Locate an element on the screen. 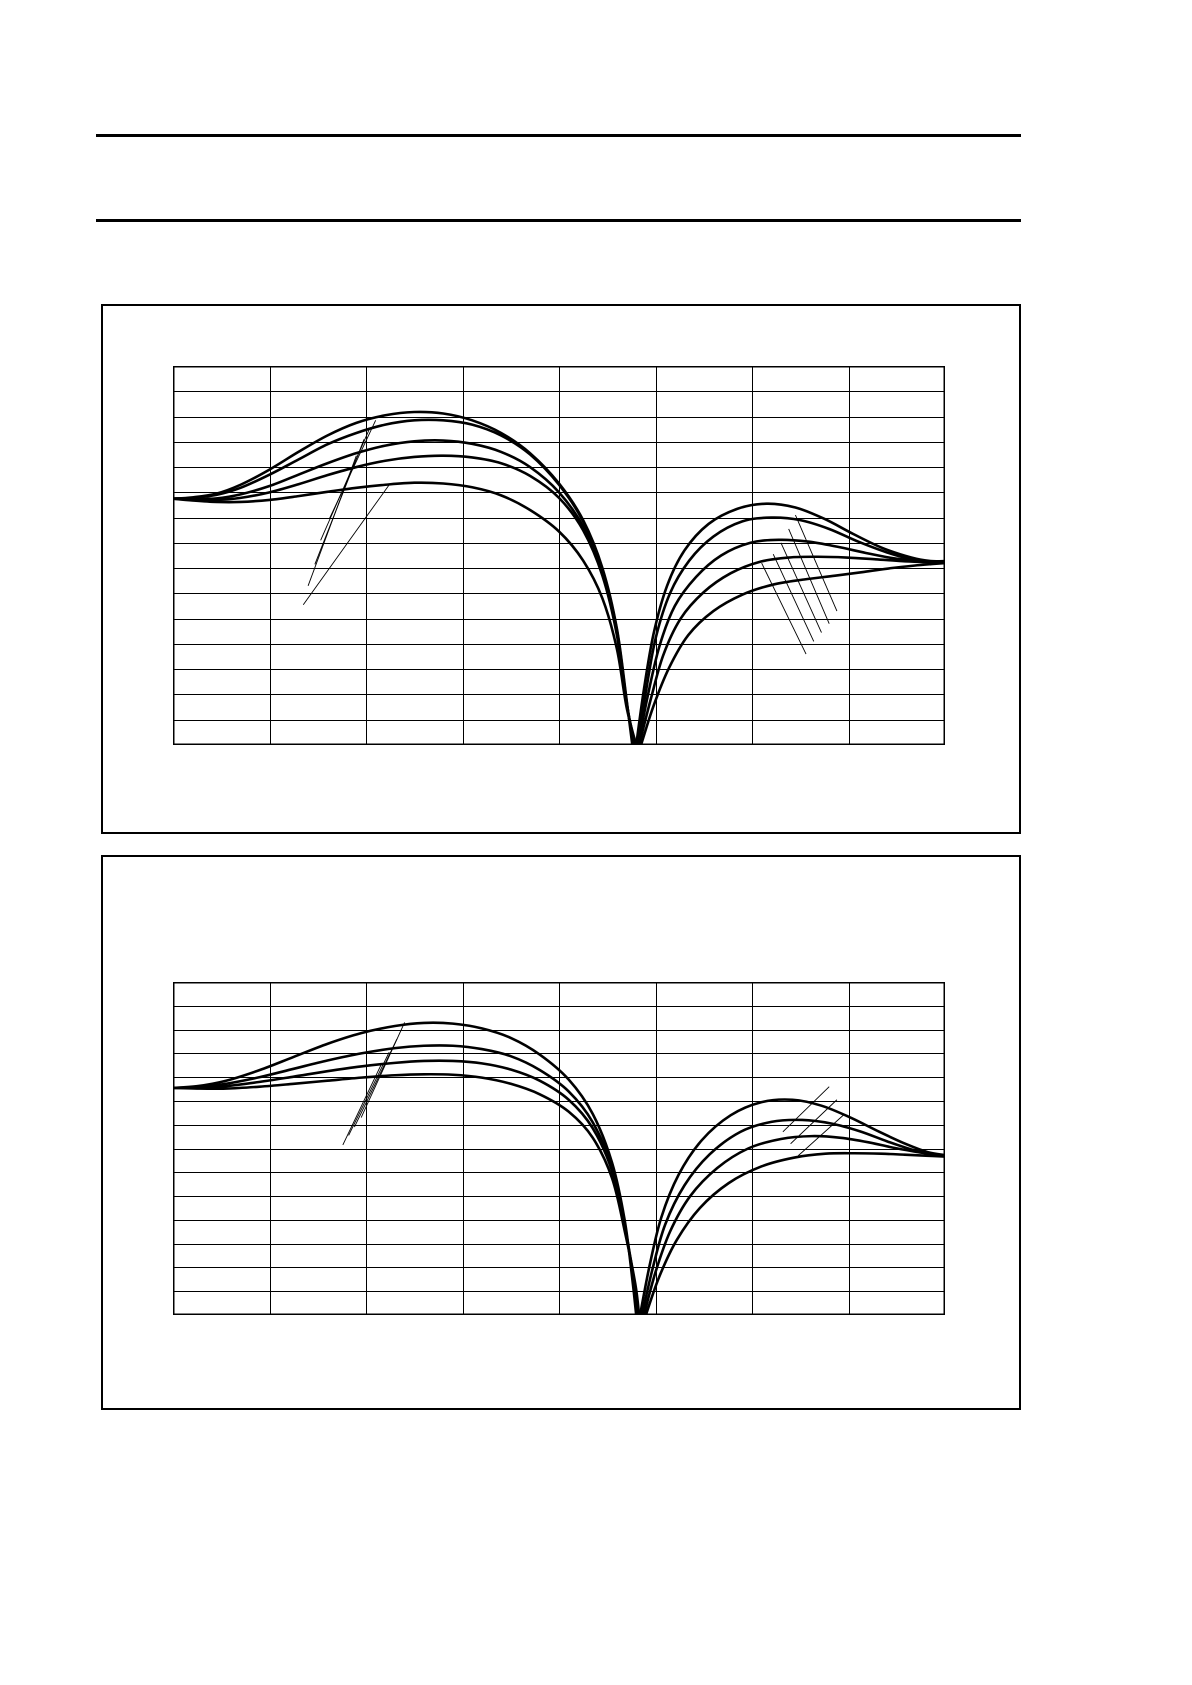 This screenshot has width=1192, height=1685. chart-2-svg is located at coordinates (559, 1148).